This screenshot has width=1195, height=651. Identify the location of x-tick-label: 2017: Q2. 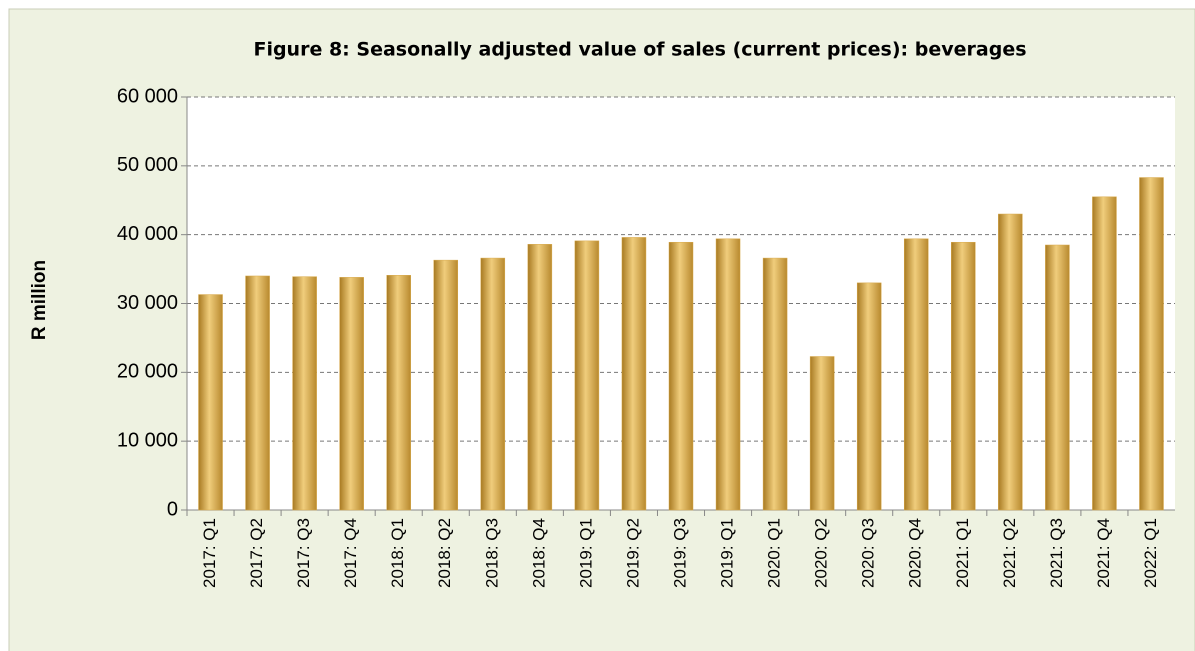
(256, 553).